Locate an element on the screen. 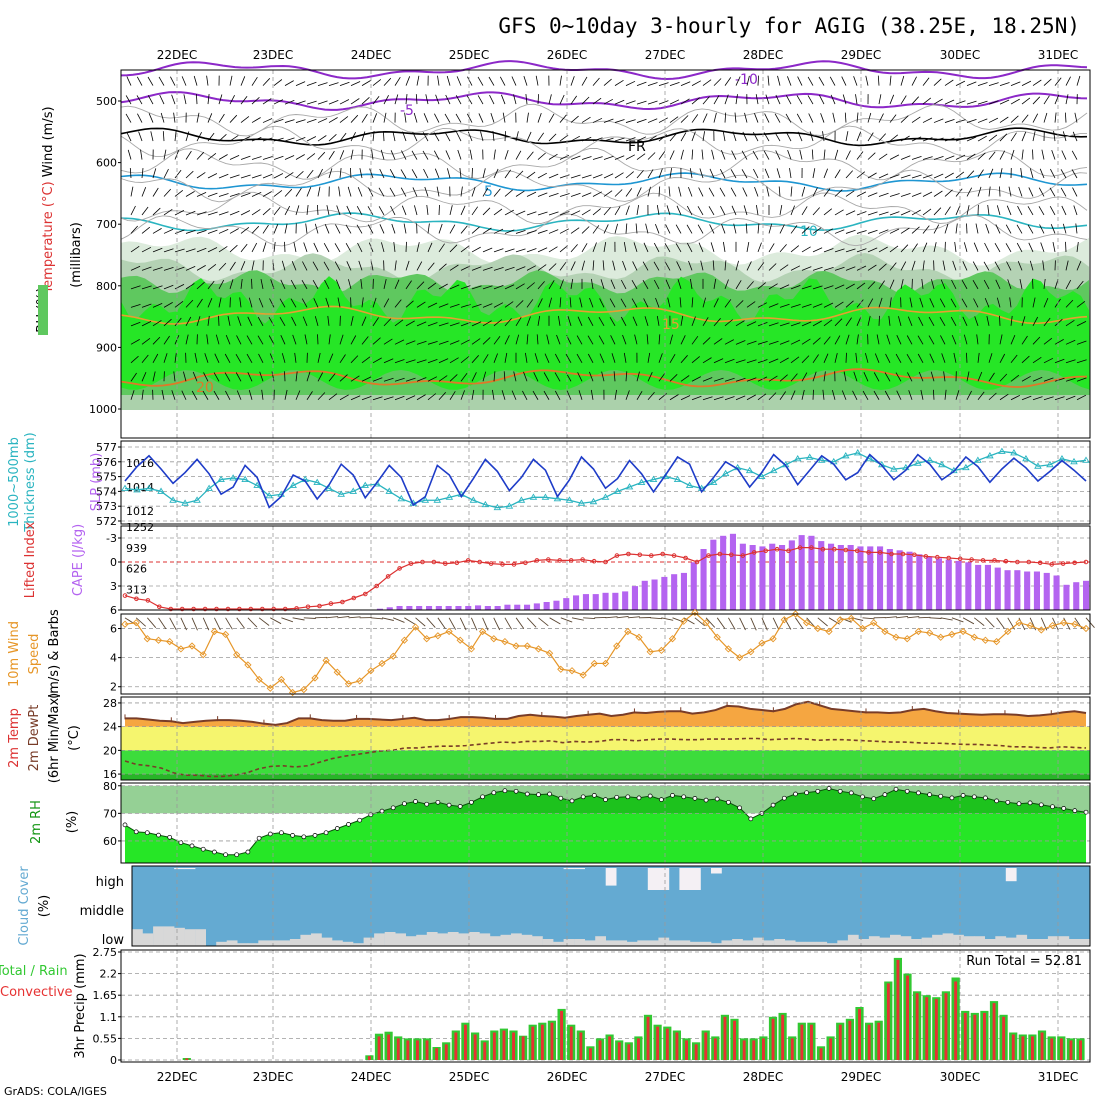  y-tick-label: 6 is located at coordinates (113, 629).